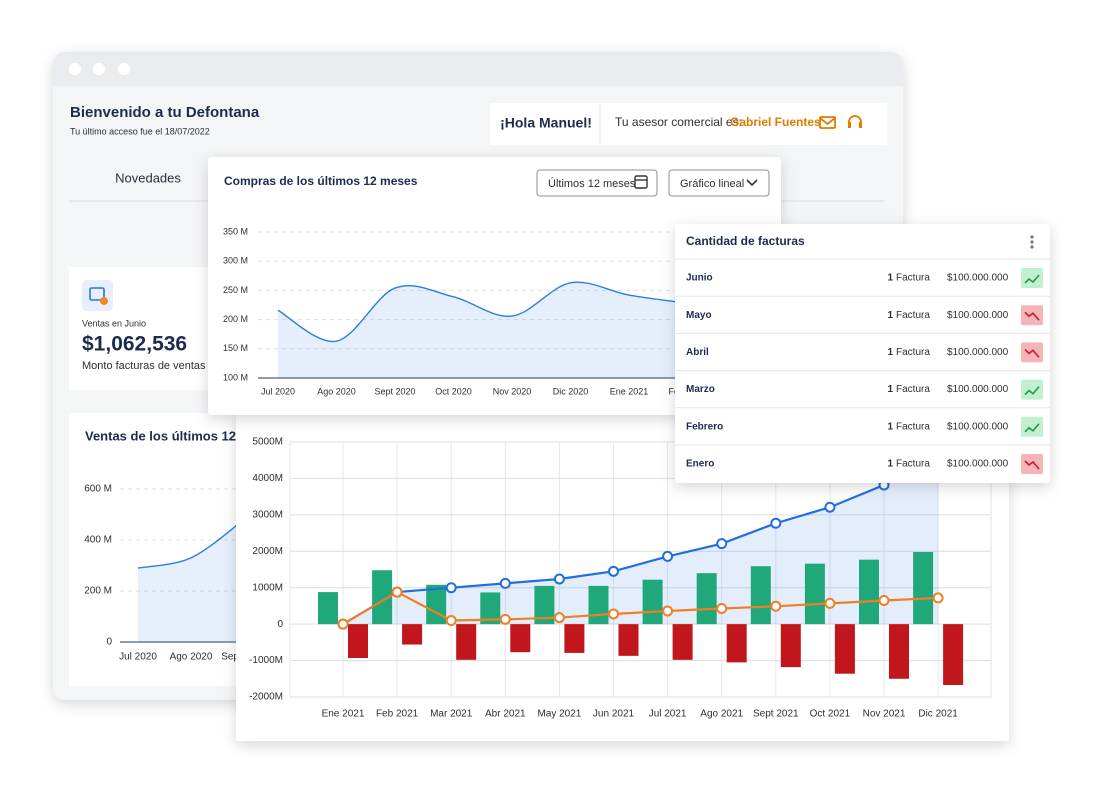 This screenshot has width=1099, height=787. I want to click on chart-type-button, so click(719, 183).